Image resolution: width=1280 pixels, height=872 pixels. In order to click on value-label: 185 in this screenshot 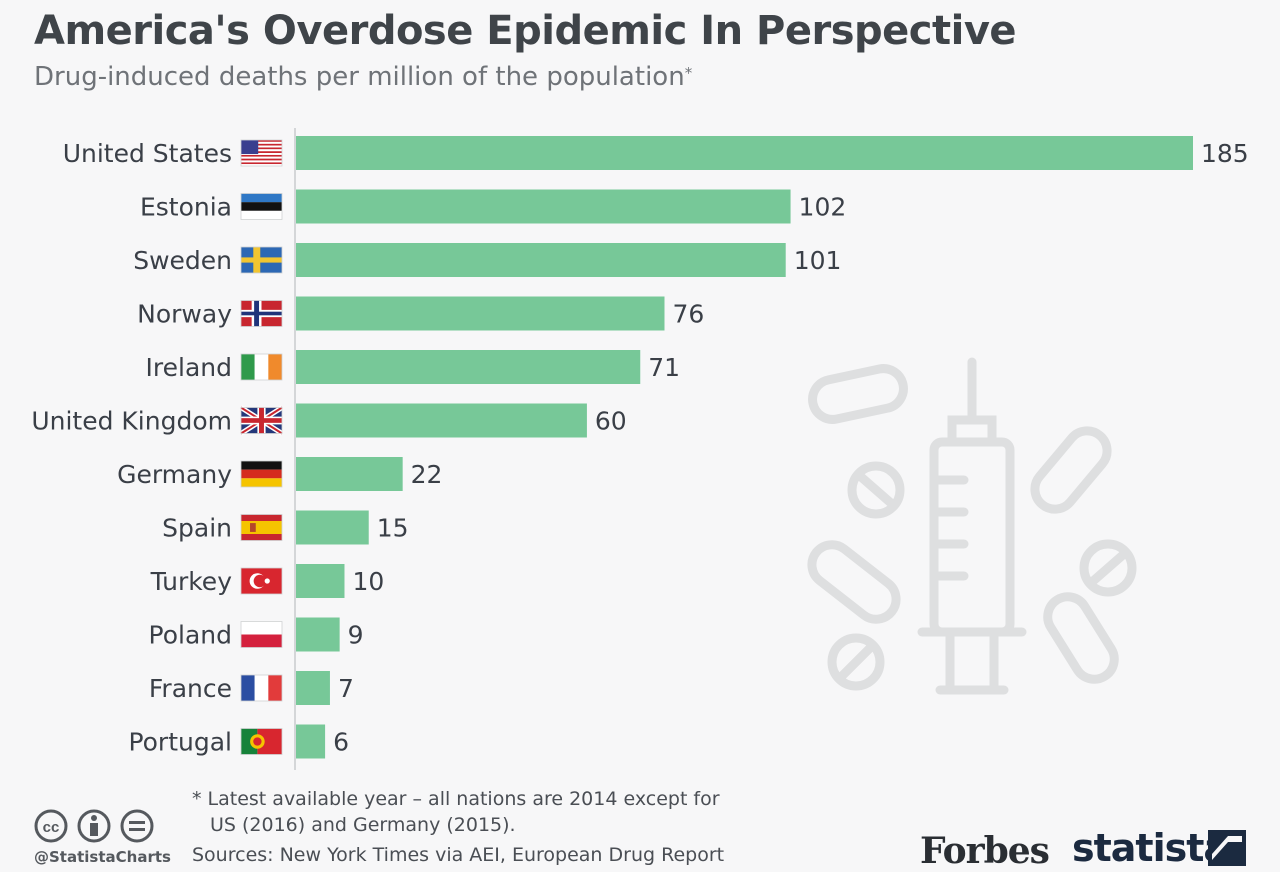, I will do `click(1225, 153)`.